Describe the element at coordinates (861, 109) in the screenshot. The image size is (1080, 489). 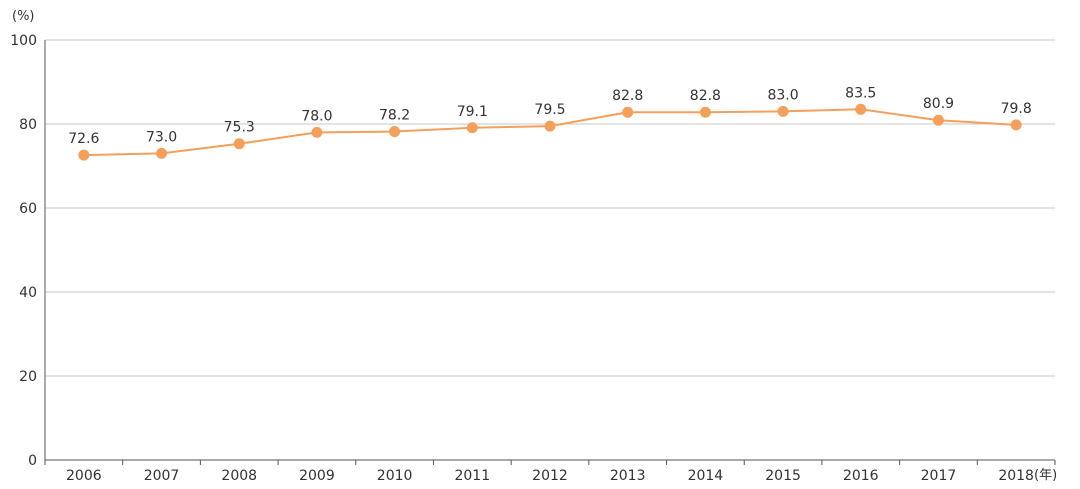
I see `data-point-2016` at that location.